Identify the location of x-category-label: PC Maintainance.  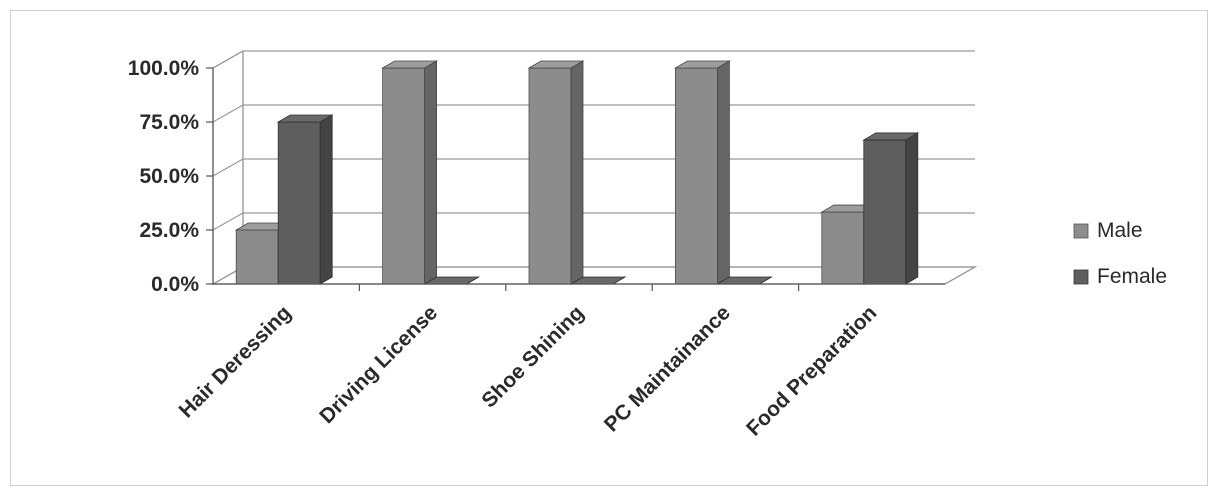
(667, 368).